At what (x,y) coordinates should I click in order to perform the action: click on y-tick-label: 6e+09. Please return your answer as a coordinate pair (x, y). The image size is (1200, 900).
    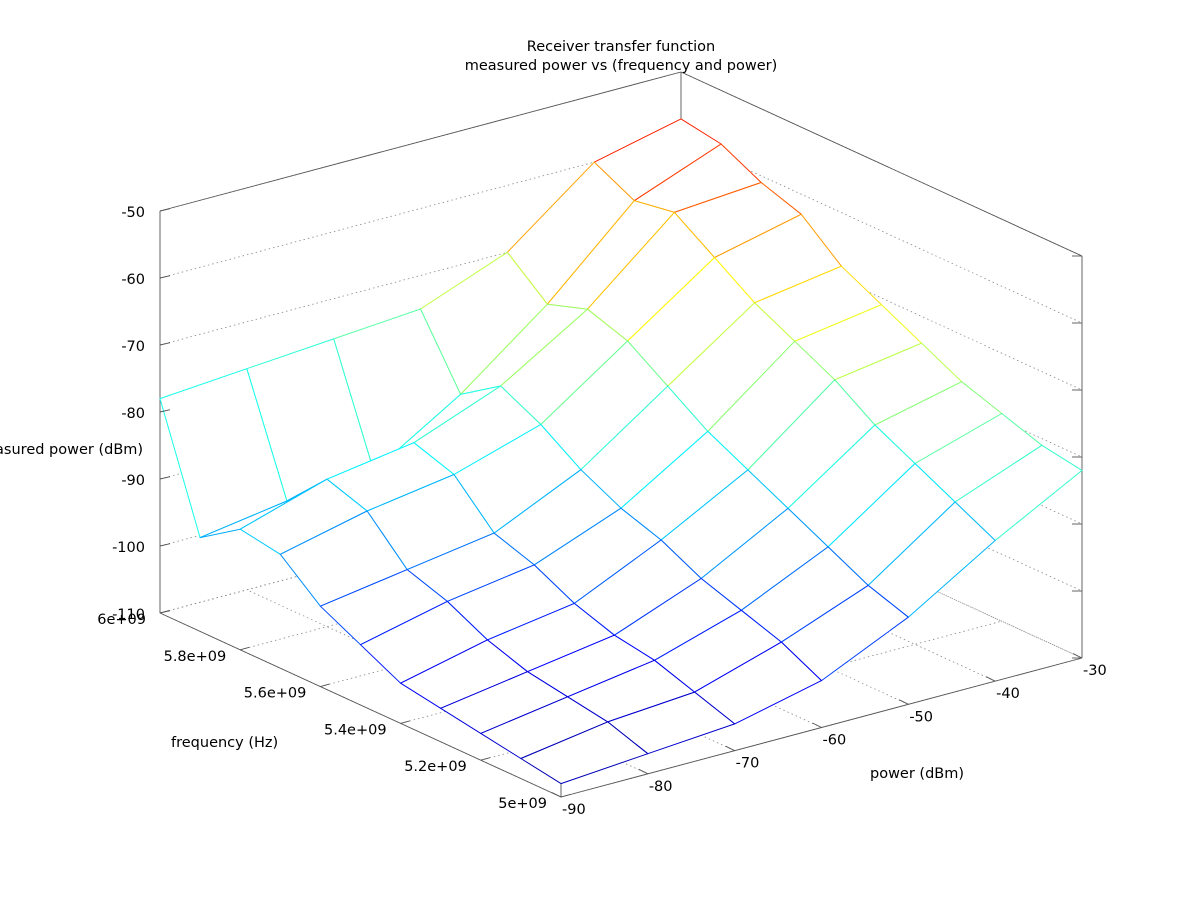
    Looking at the image, I should click on (121, 620).